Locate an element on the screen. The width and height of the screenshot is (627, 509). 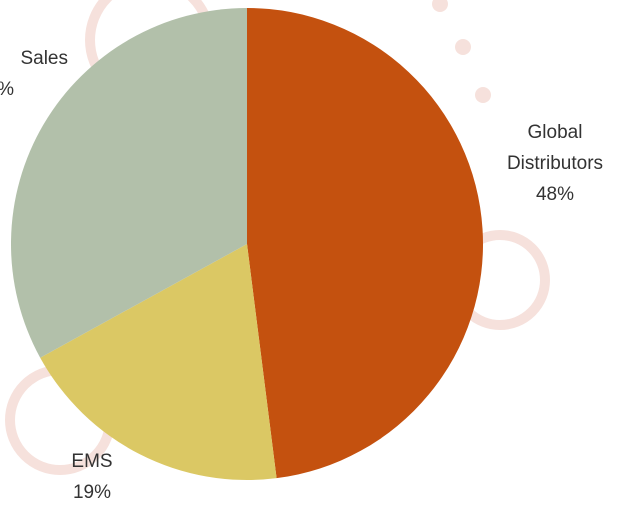
slice-label: Sales is located at coordinates (44, 58).